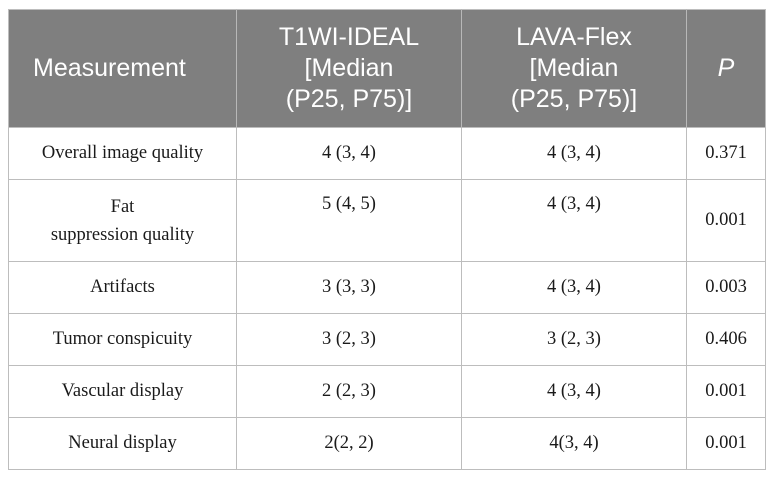 The width and height of the screenshot is (772, 477). I want to click on cell-lava-flex: 4(3, 4), so click(574, 443).